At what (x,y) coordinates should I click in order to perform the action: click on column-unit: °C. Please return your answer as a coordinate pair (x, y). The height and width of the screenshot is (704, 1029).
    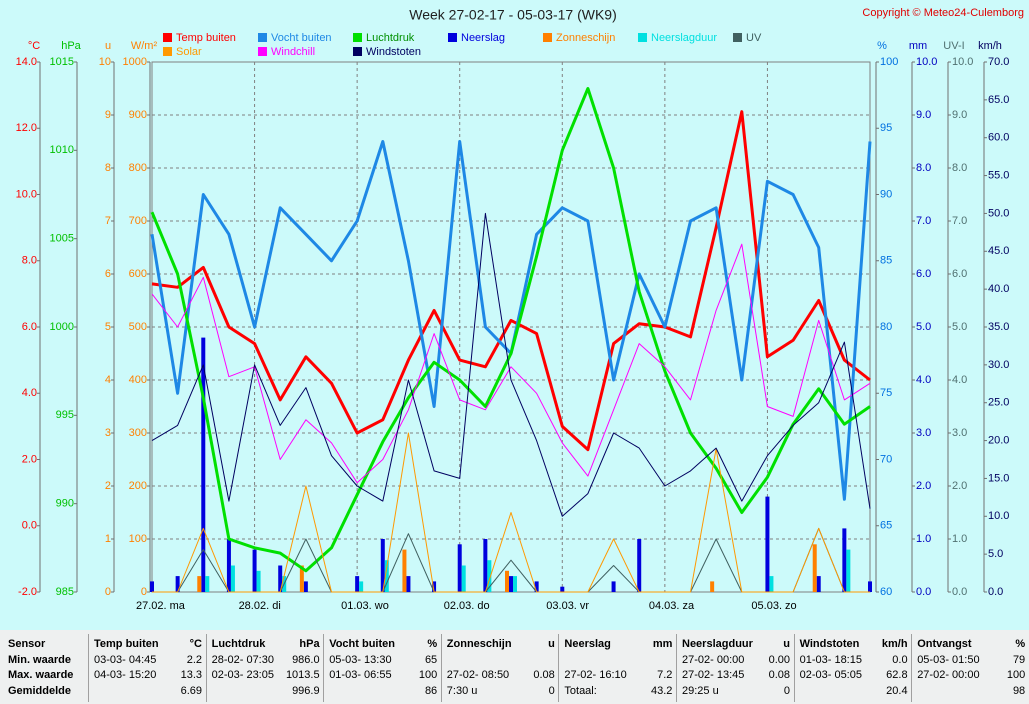
    Looking at the image, I should click on (195, 644).